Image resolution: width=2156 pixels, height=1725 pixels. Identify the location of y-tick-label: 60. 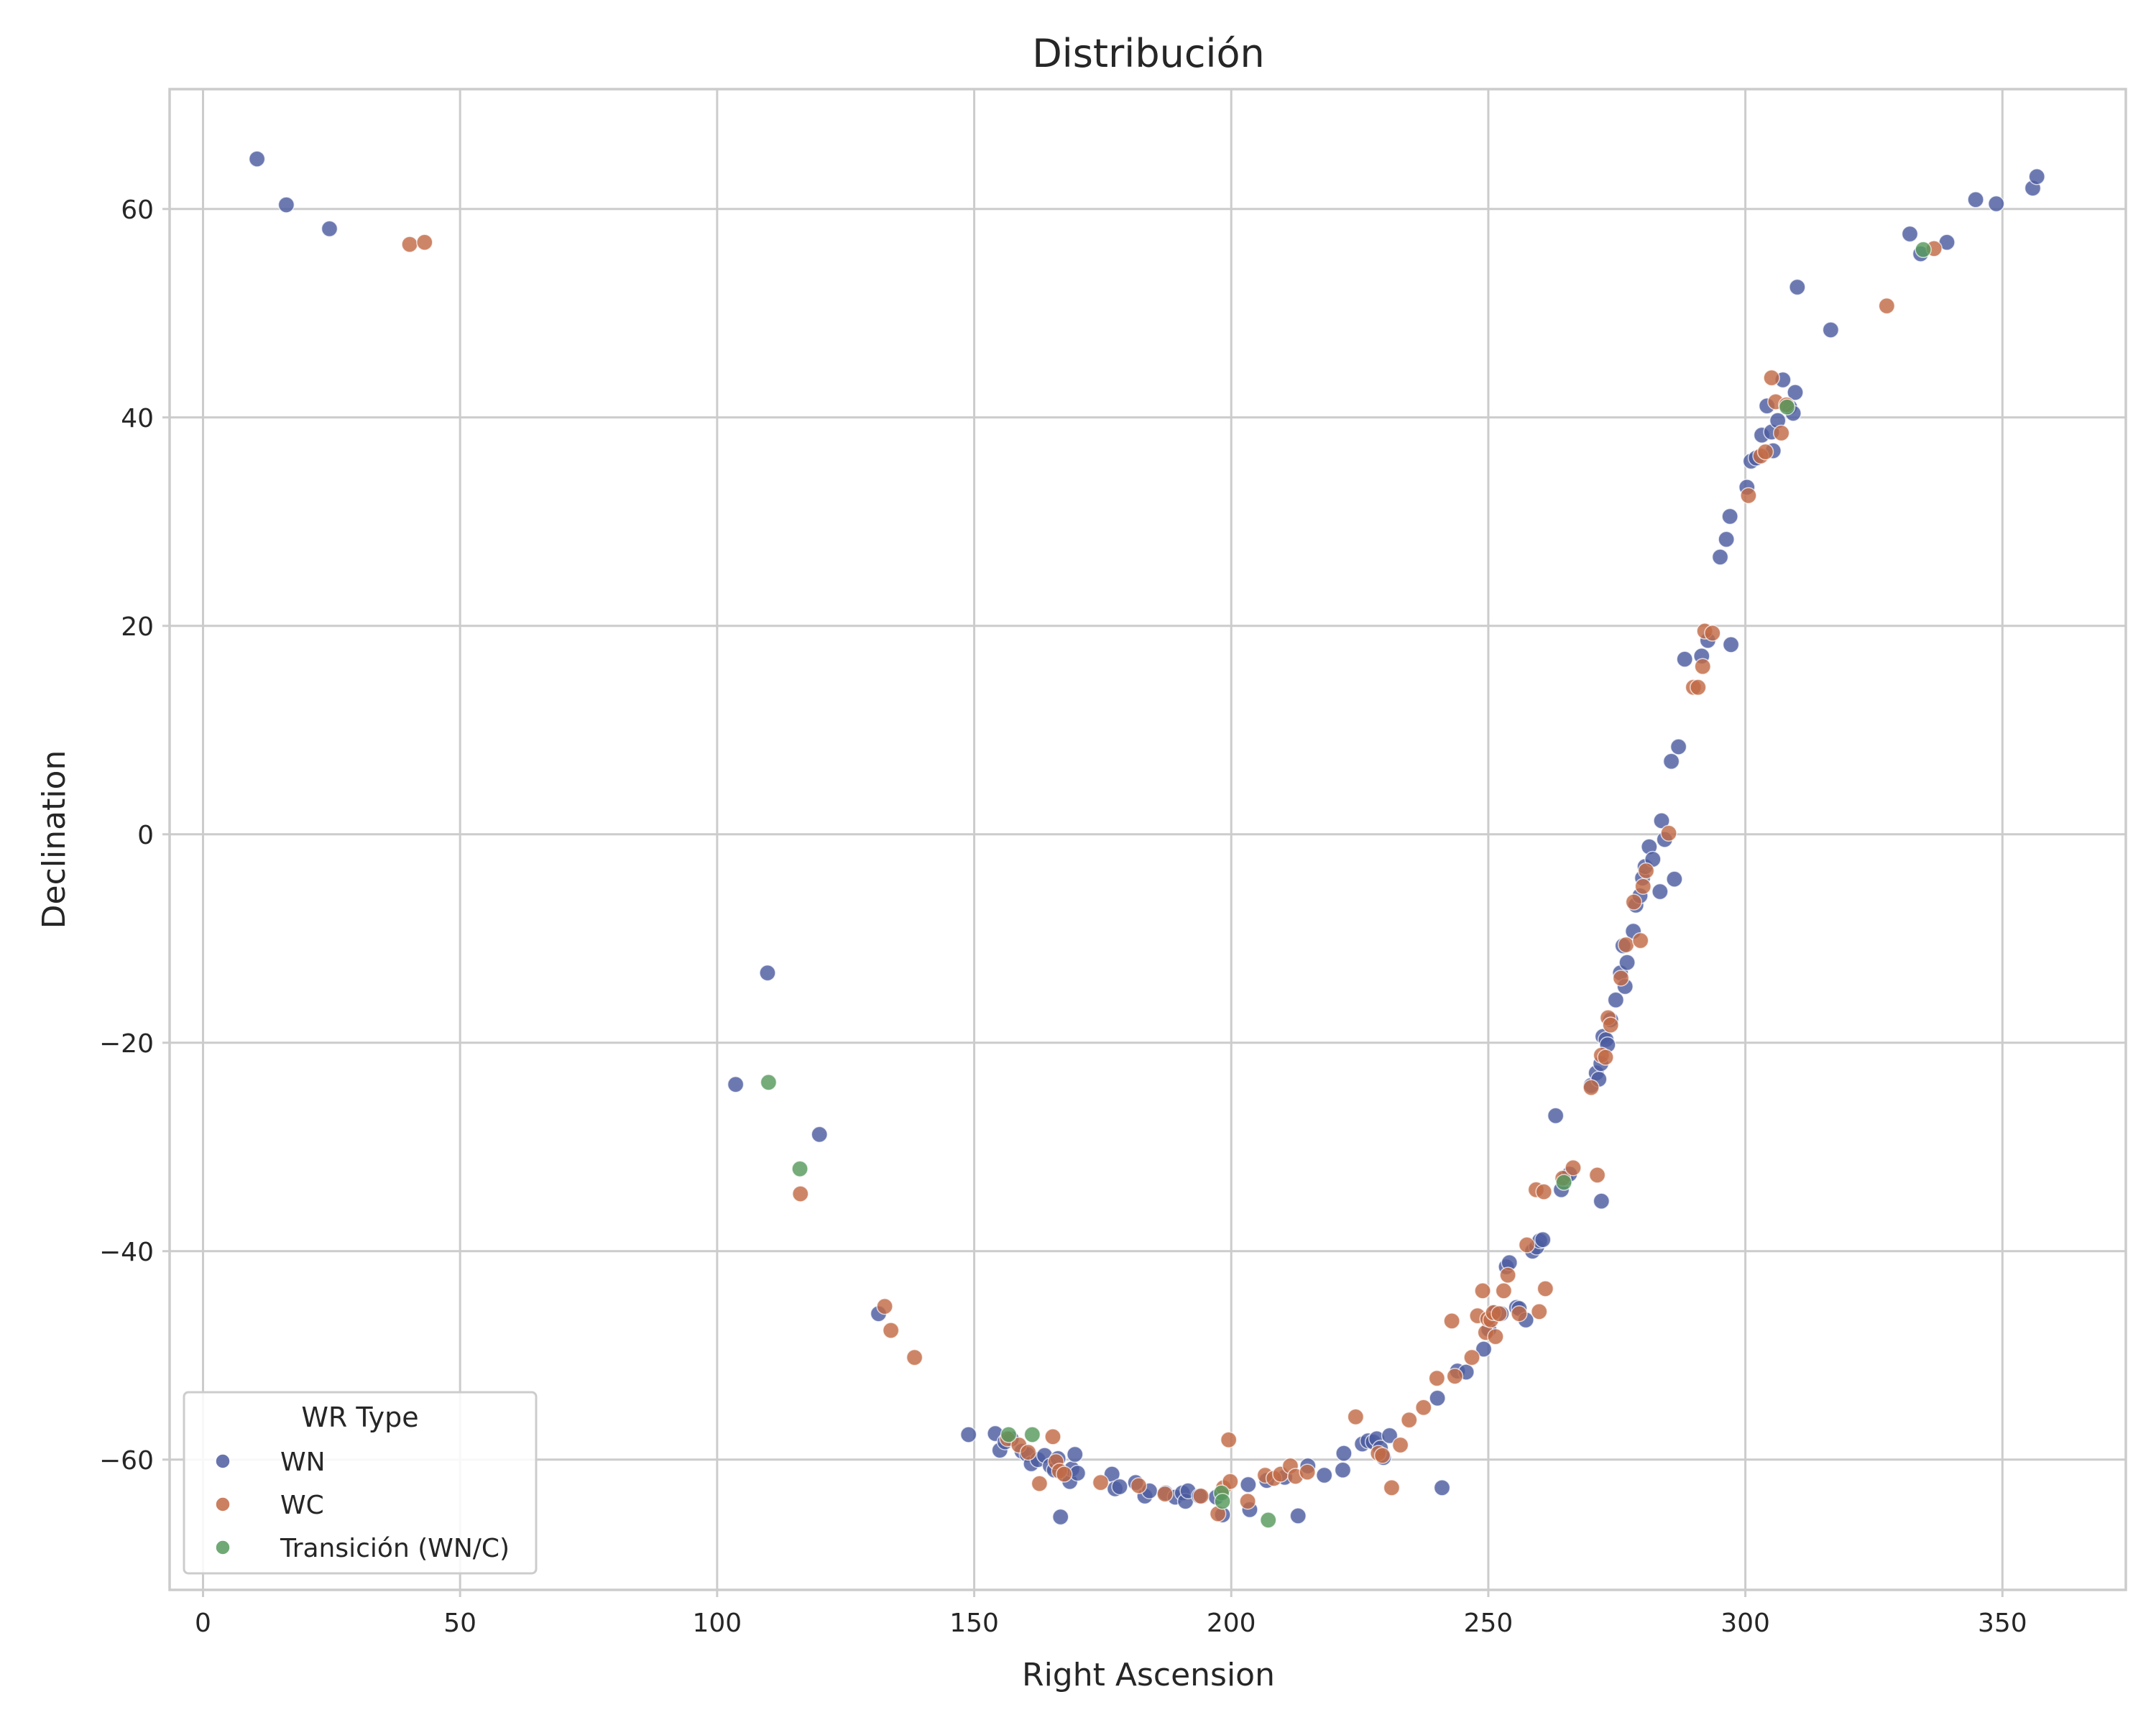
(137, 210).